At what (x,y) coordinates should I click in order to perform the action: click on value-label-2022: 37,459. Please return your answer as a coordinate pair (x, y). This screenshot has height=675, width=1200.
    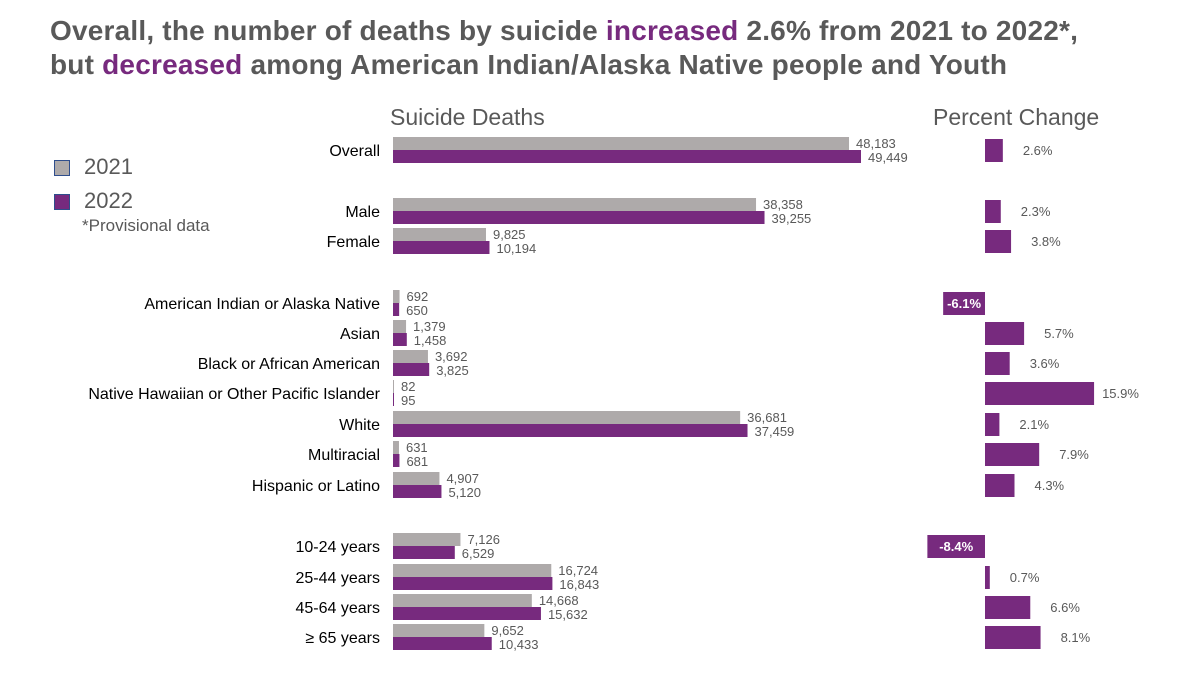
    Looking at the image, I should click on (775, 431).